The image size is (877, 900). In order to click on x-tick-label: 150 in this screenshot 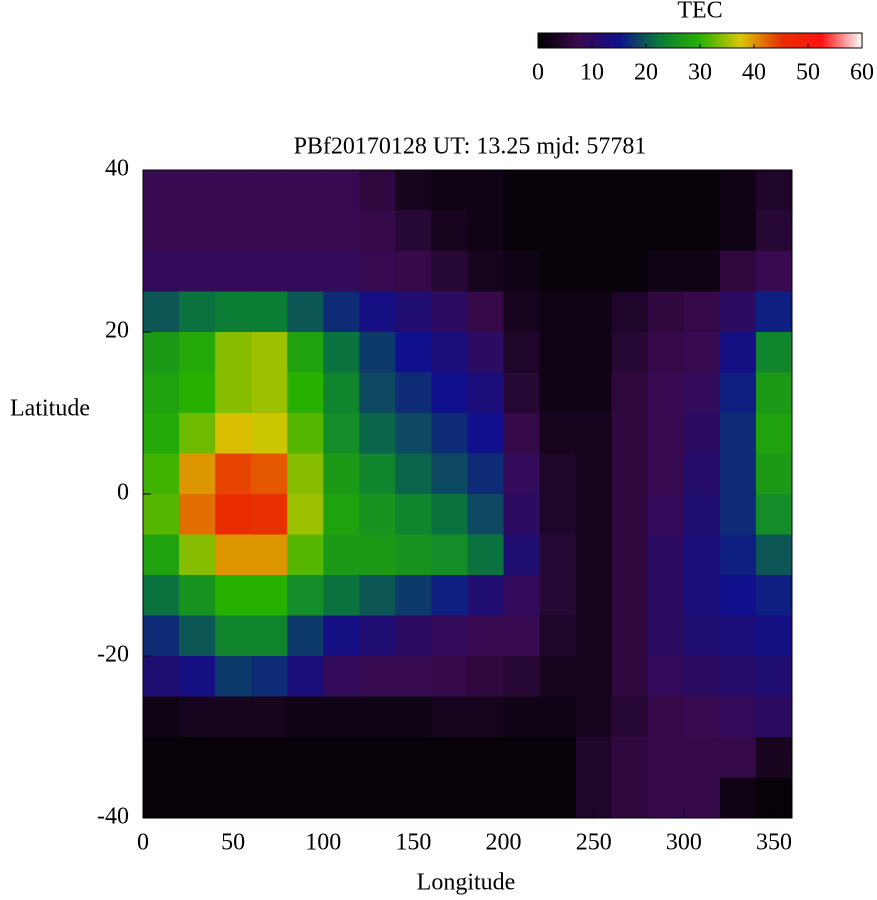, I will do `click(413, 843)`.